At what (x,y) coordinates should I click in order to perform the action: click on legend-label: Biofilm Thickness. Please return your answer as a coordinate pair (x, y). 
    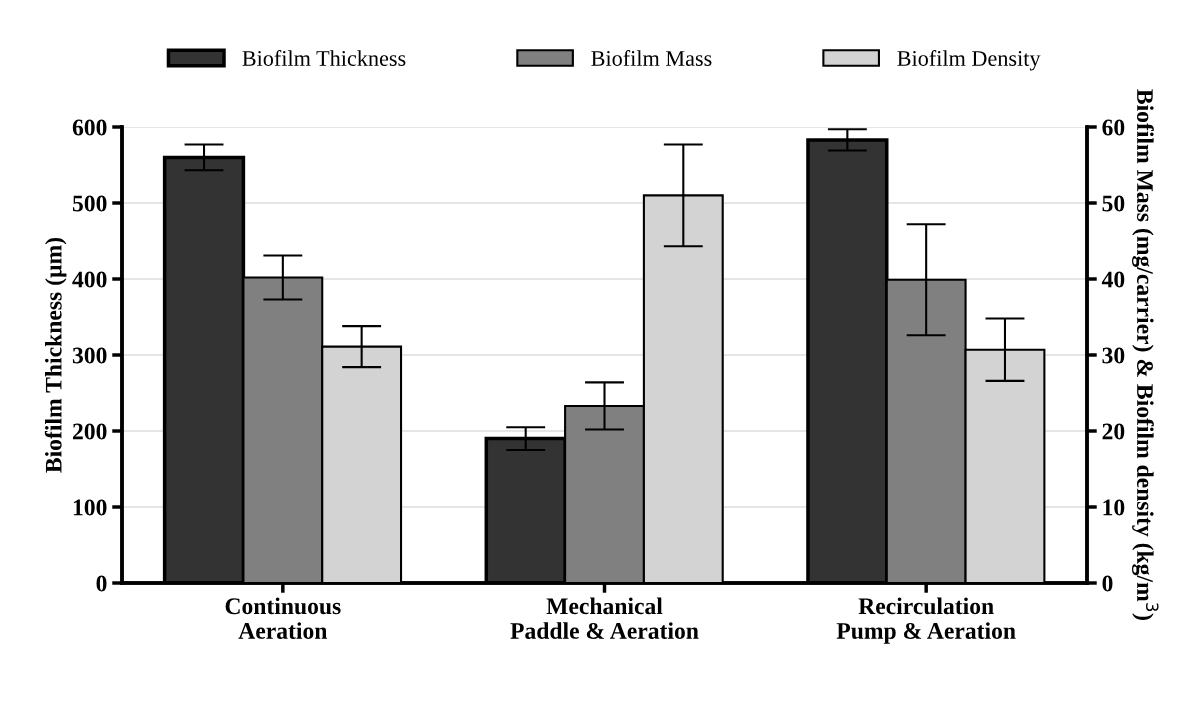
    Looking at the image, I should click on (324, 58).